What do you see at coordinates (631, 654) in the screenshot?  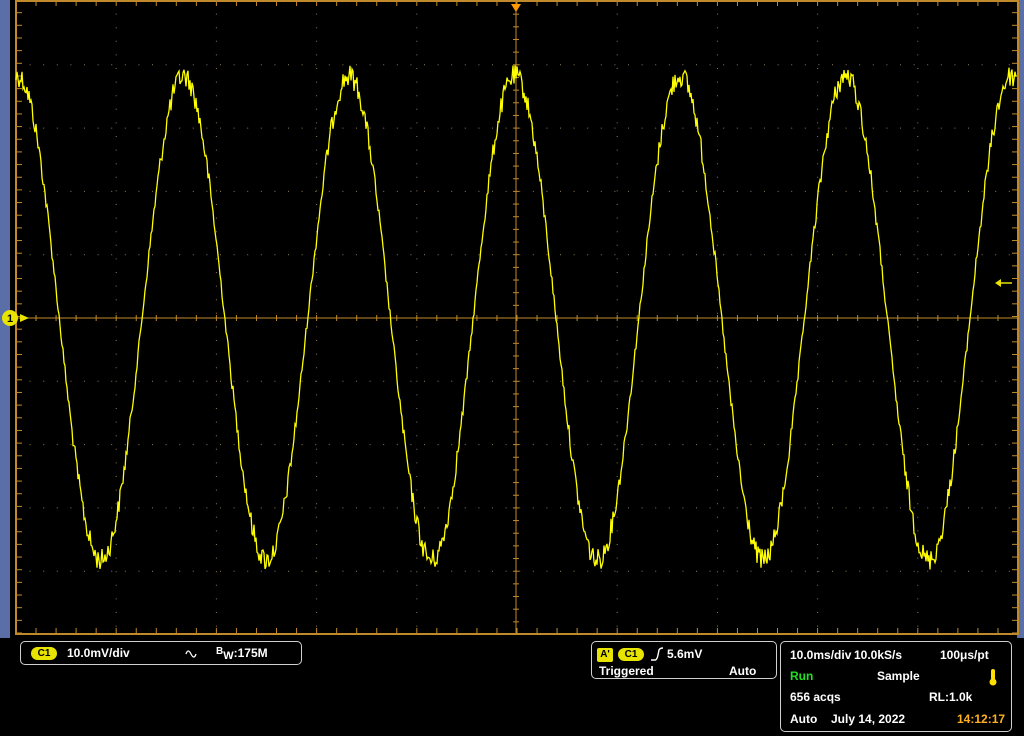 I see `trigger-channel-badge: C1` at bounding box center [631, 654].